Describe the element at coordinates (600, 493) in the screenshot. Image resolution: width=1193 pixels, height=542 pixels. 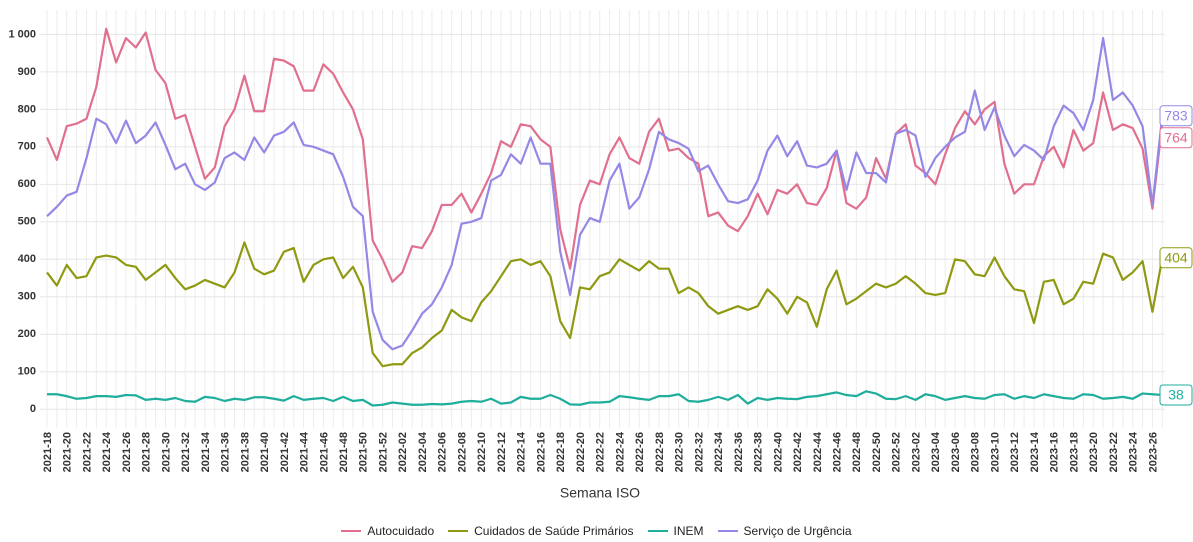
I see `x-axis-title: Semana ISO` at that location.